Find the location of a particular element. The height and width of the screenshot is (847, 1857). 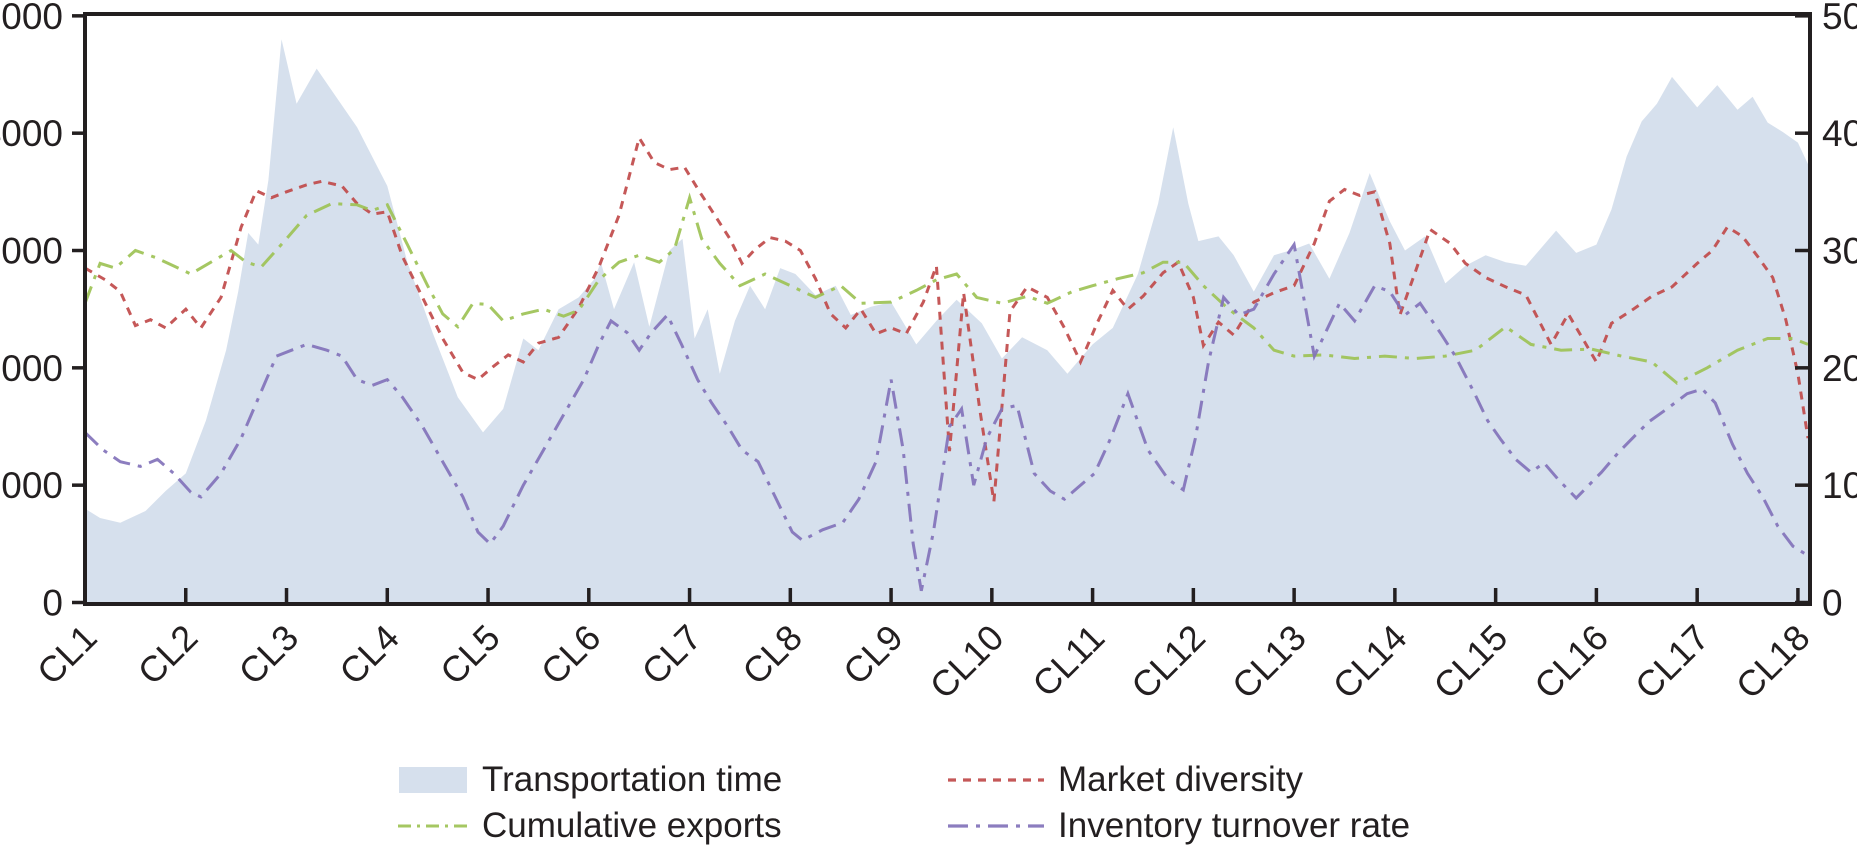

x-tick-label: CL11 is located at coordinates (1068, 661).